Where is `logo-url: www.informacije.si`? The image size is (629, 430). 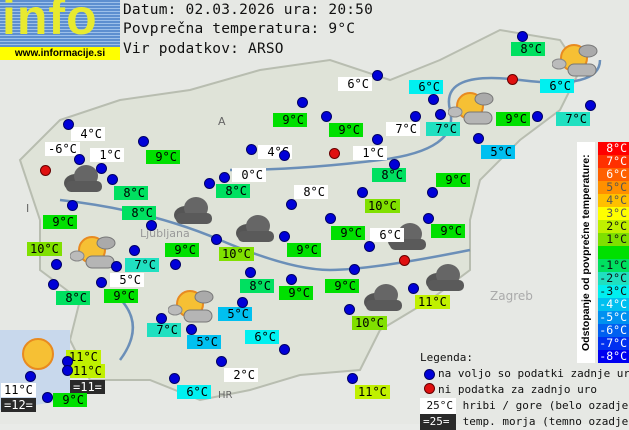 logo-url: www.informacije.si is located at coordinates (60, 53).